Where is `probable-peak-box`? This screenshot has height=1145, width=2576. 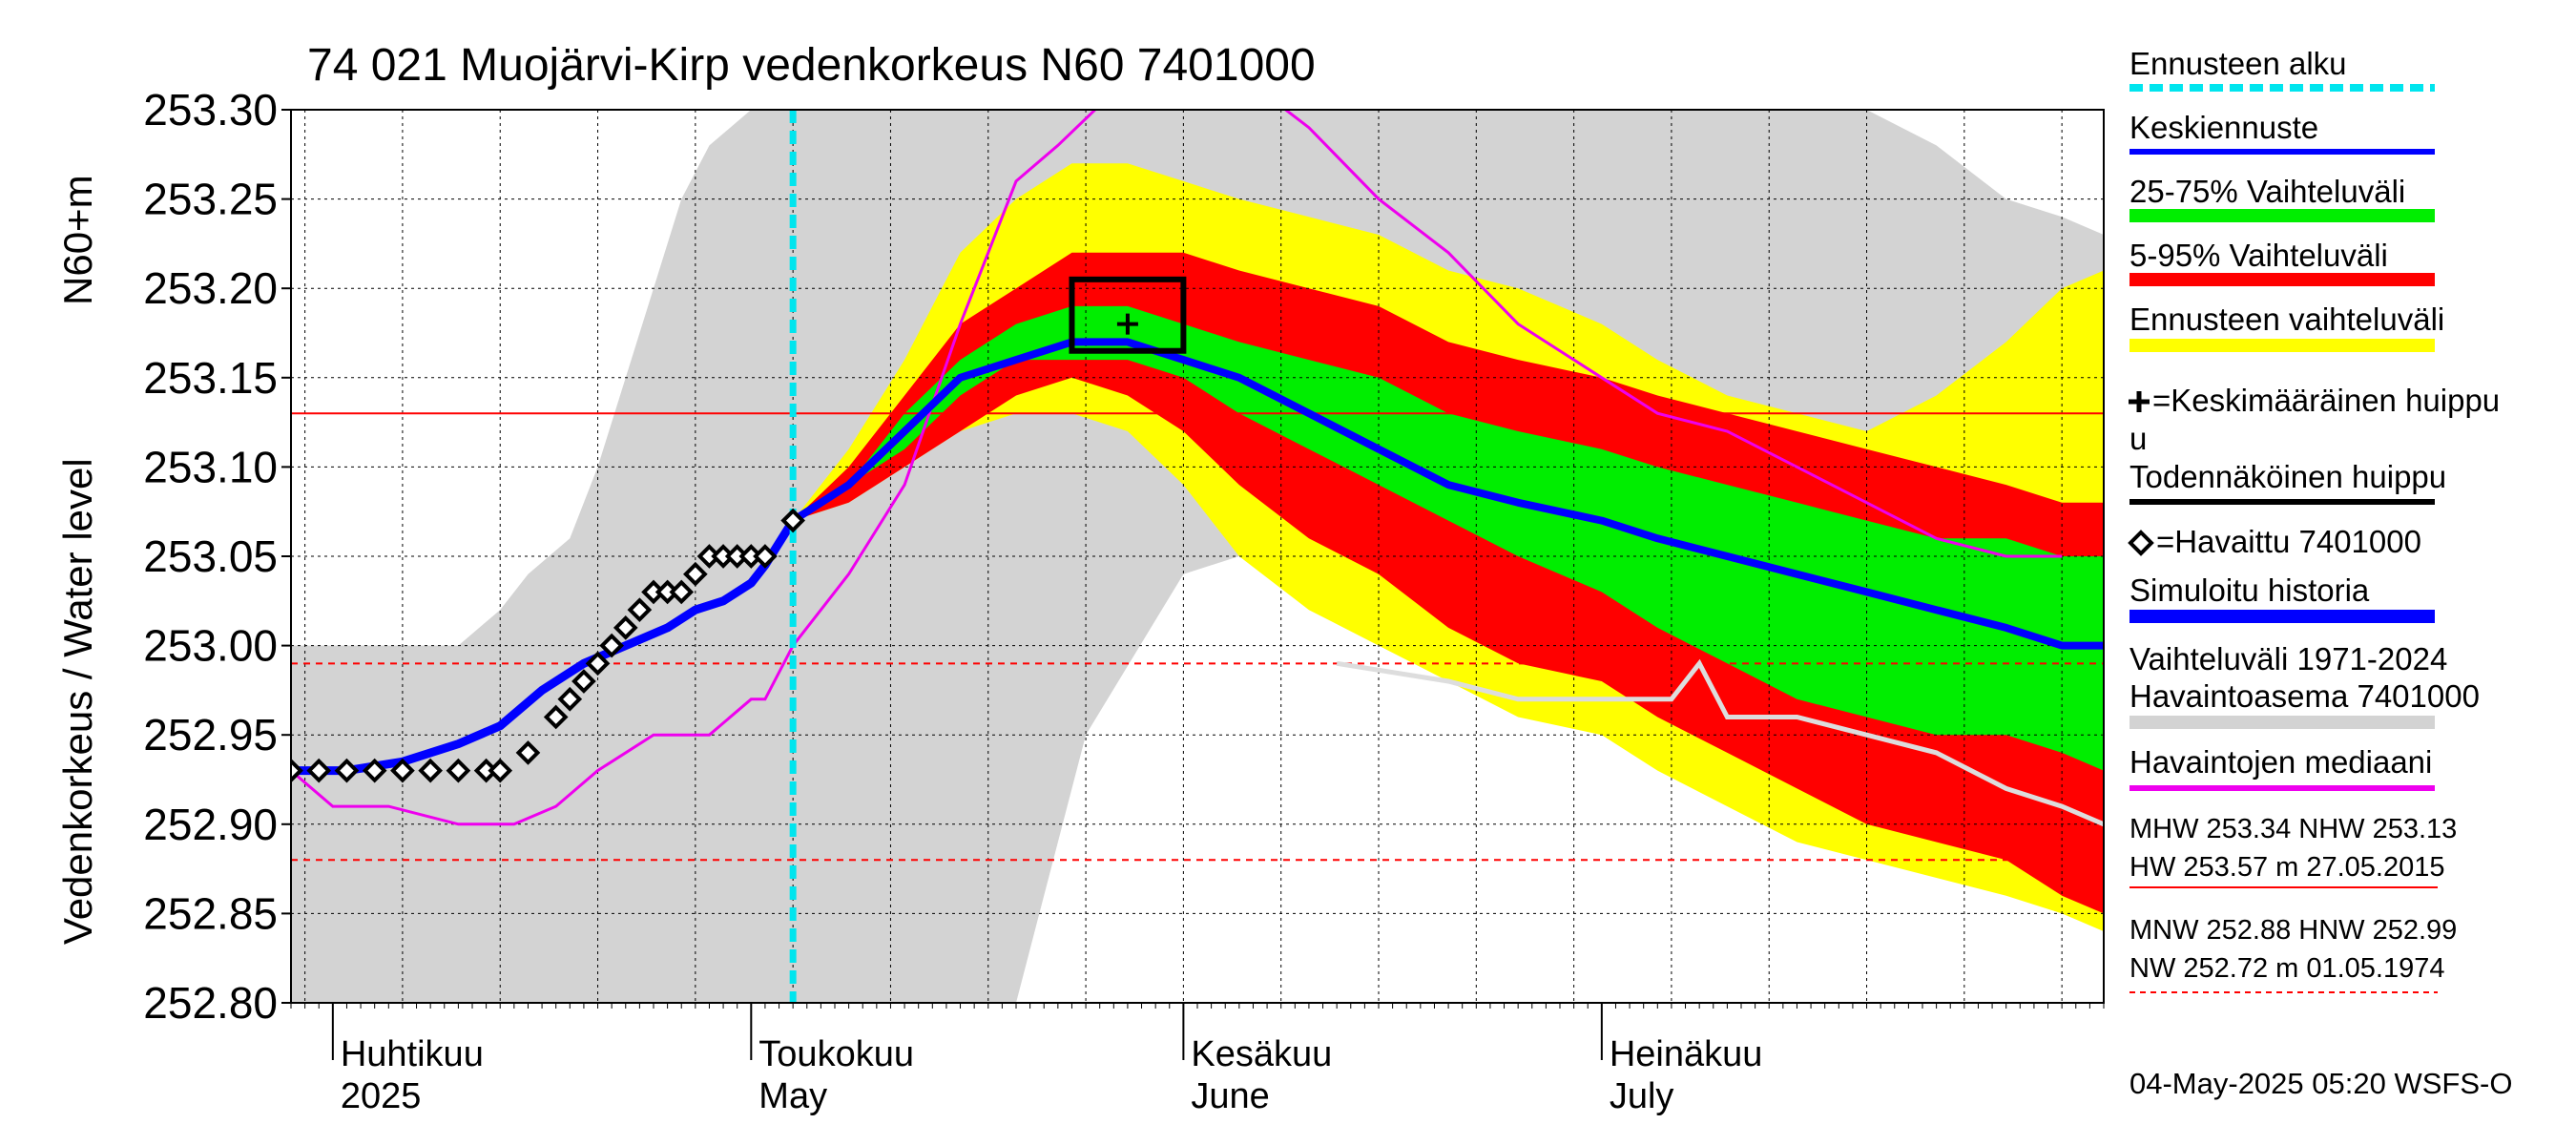
probable-peak-box is located at coordinates (1128, 315).